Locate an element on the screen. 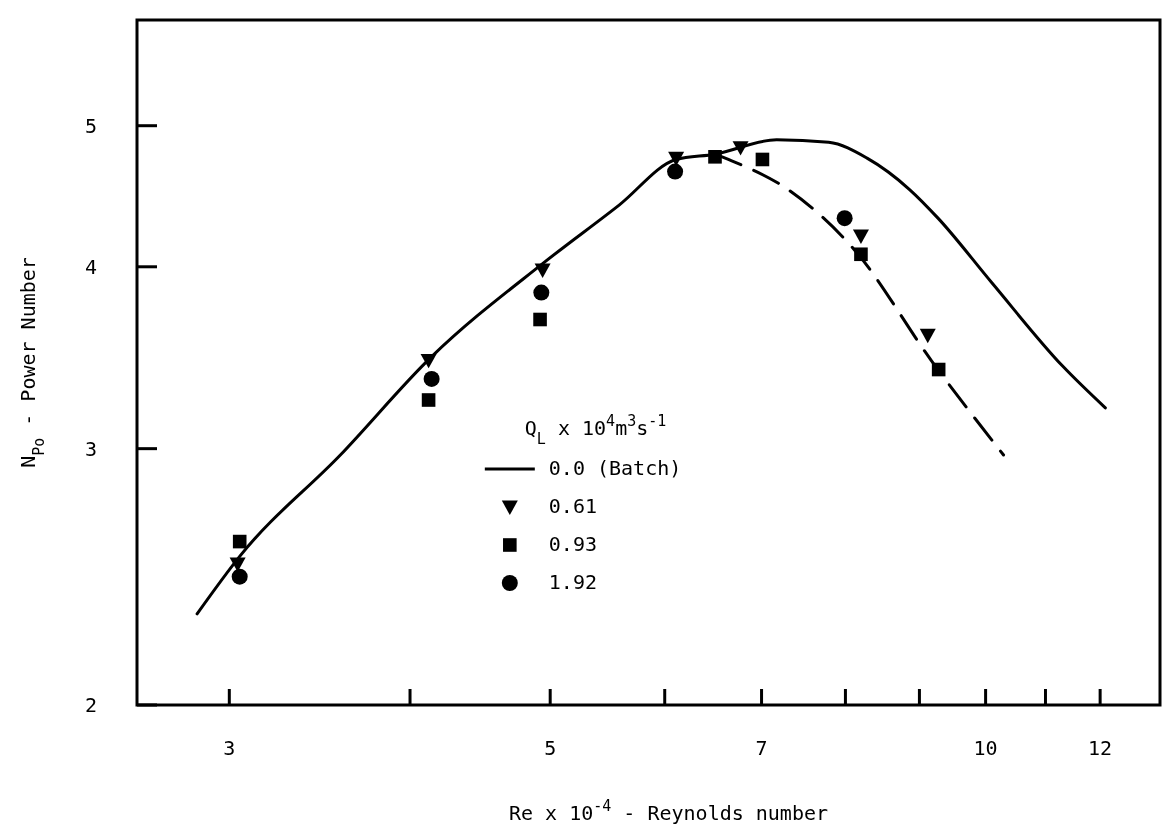 The height and width of the screenshot is (835, 1169). y-tick-label: 5 is located at coordinates (90, 125).